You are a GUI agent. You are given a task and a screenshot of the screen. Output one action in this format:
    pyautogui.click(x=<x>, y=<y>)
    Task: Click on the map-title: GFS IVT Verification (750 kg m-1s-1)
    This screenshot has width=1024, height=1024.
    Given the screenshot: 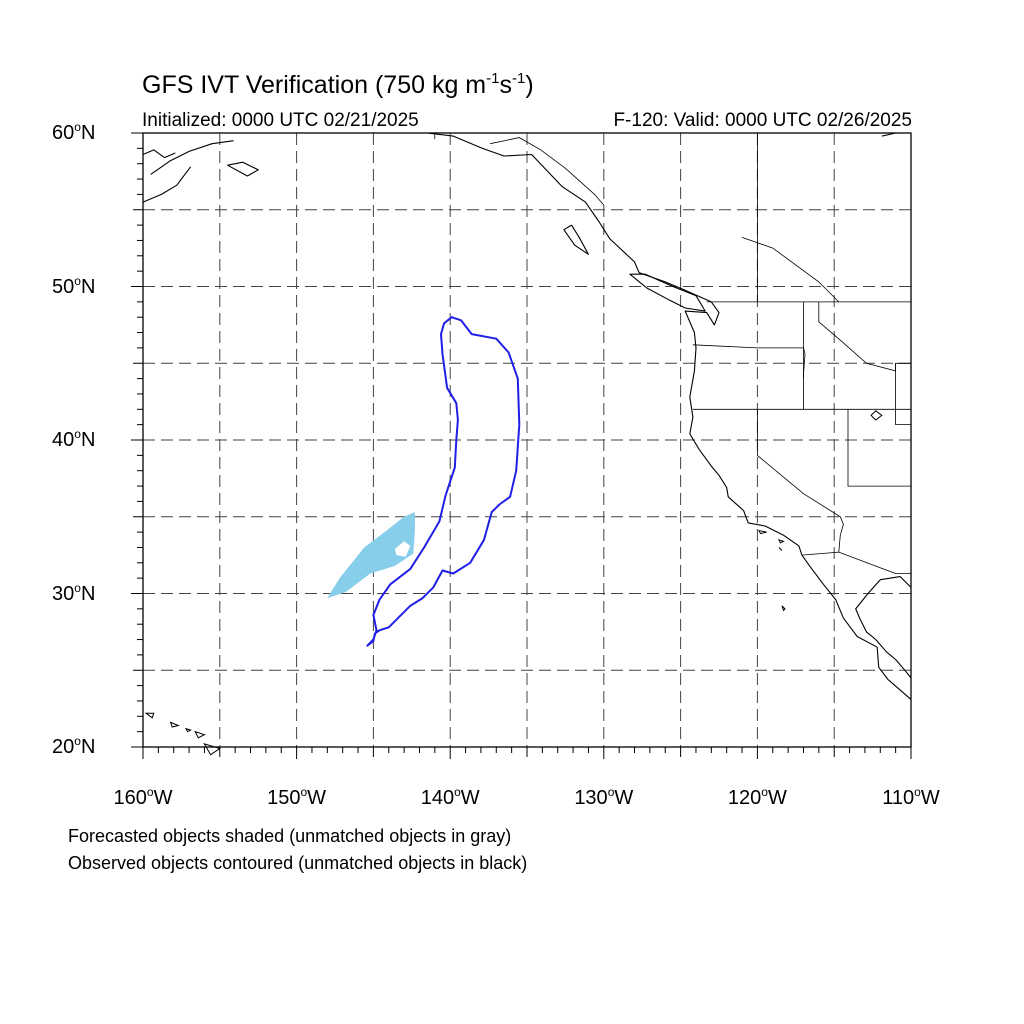 What is the action you would take?
    pyautogui.click(x=338, y=84)
    